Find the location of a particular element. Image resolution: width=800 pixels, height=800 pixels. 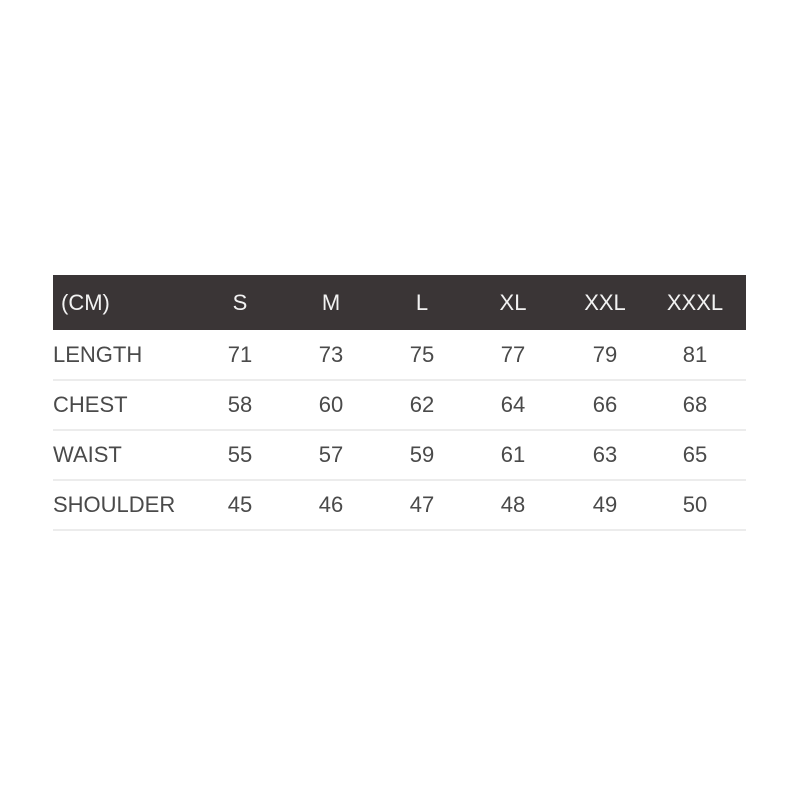

table-row: LENGTH 71 73 75 77 79 81 is located at coordinates (399, 355).